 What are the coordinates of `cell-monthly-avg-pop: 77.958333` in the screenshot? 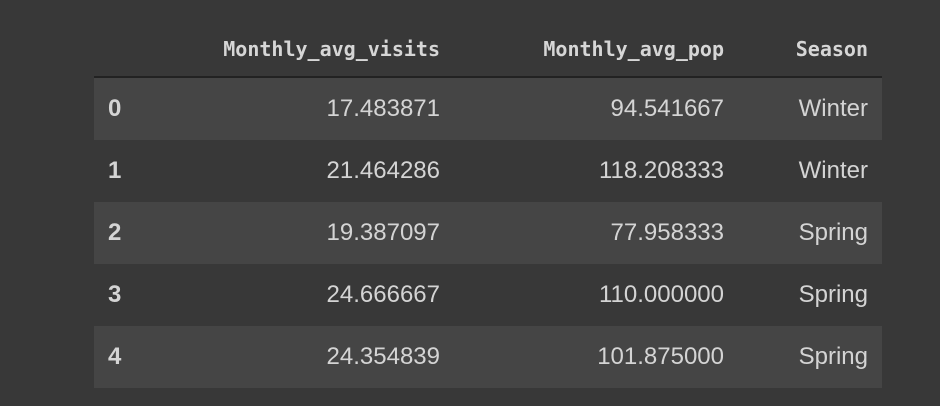 It's located at (667, 232).